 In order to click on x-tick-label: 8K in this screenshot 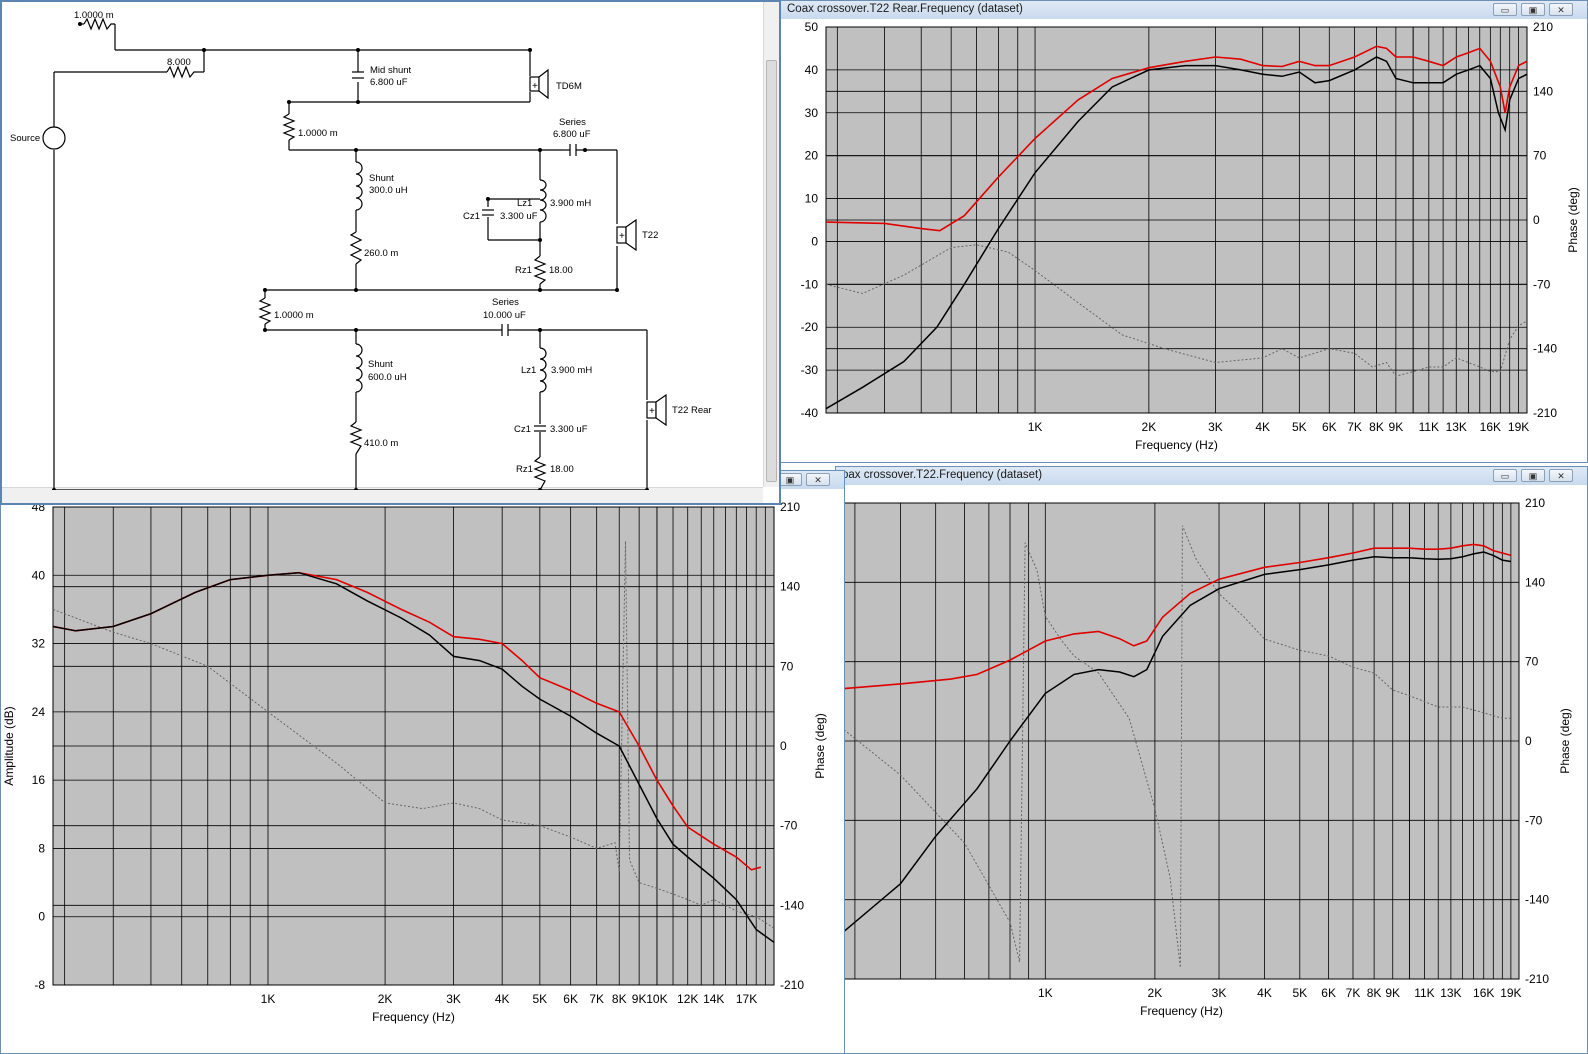, I will do `click(1376, 427)`.